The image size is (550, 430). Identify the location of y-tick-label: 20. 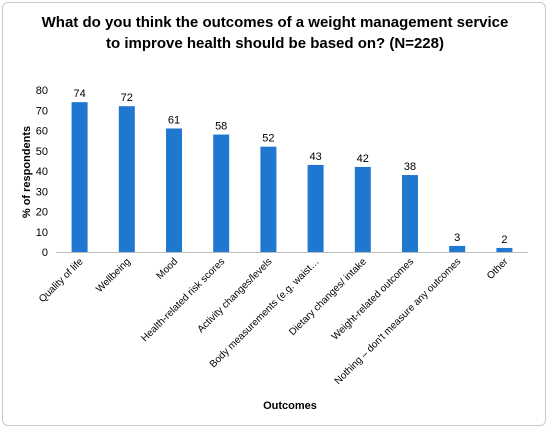
(42, 213).